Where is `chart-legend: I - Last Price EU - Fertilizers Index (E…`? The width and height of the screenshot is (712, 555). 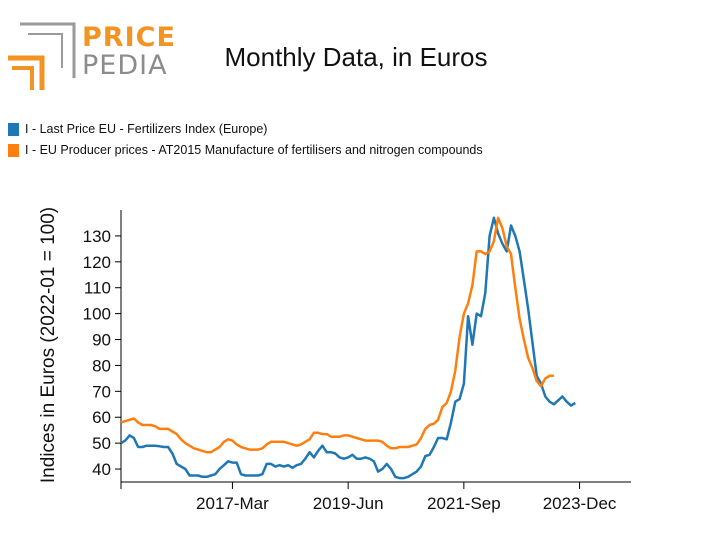 chart-legend: I - Last Price EU - Fertilizers Index (E… is located at coordinates (245, 141).